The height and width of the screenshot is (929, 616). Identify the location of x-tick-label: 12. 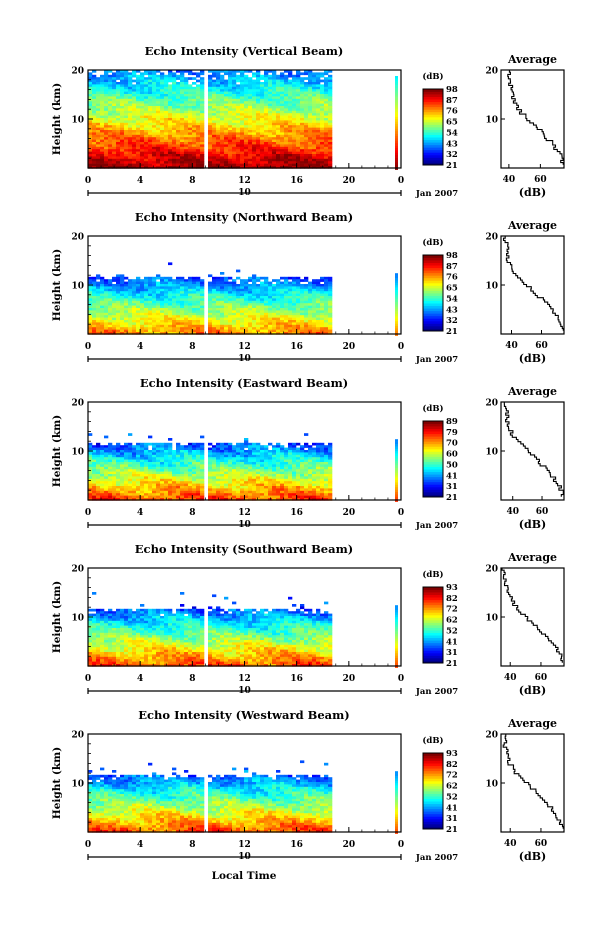
(244, 181).